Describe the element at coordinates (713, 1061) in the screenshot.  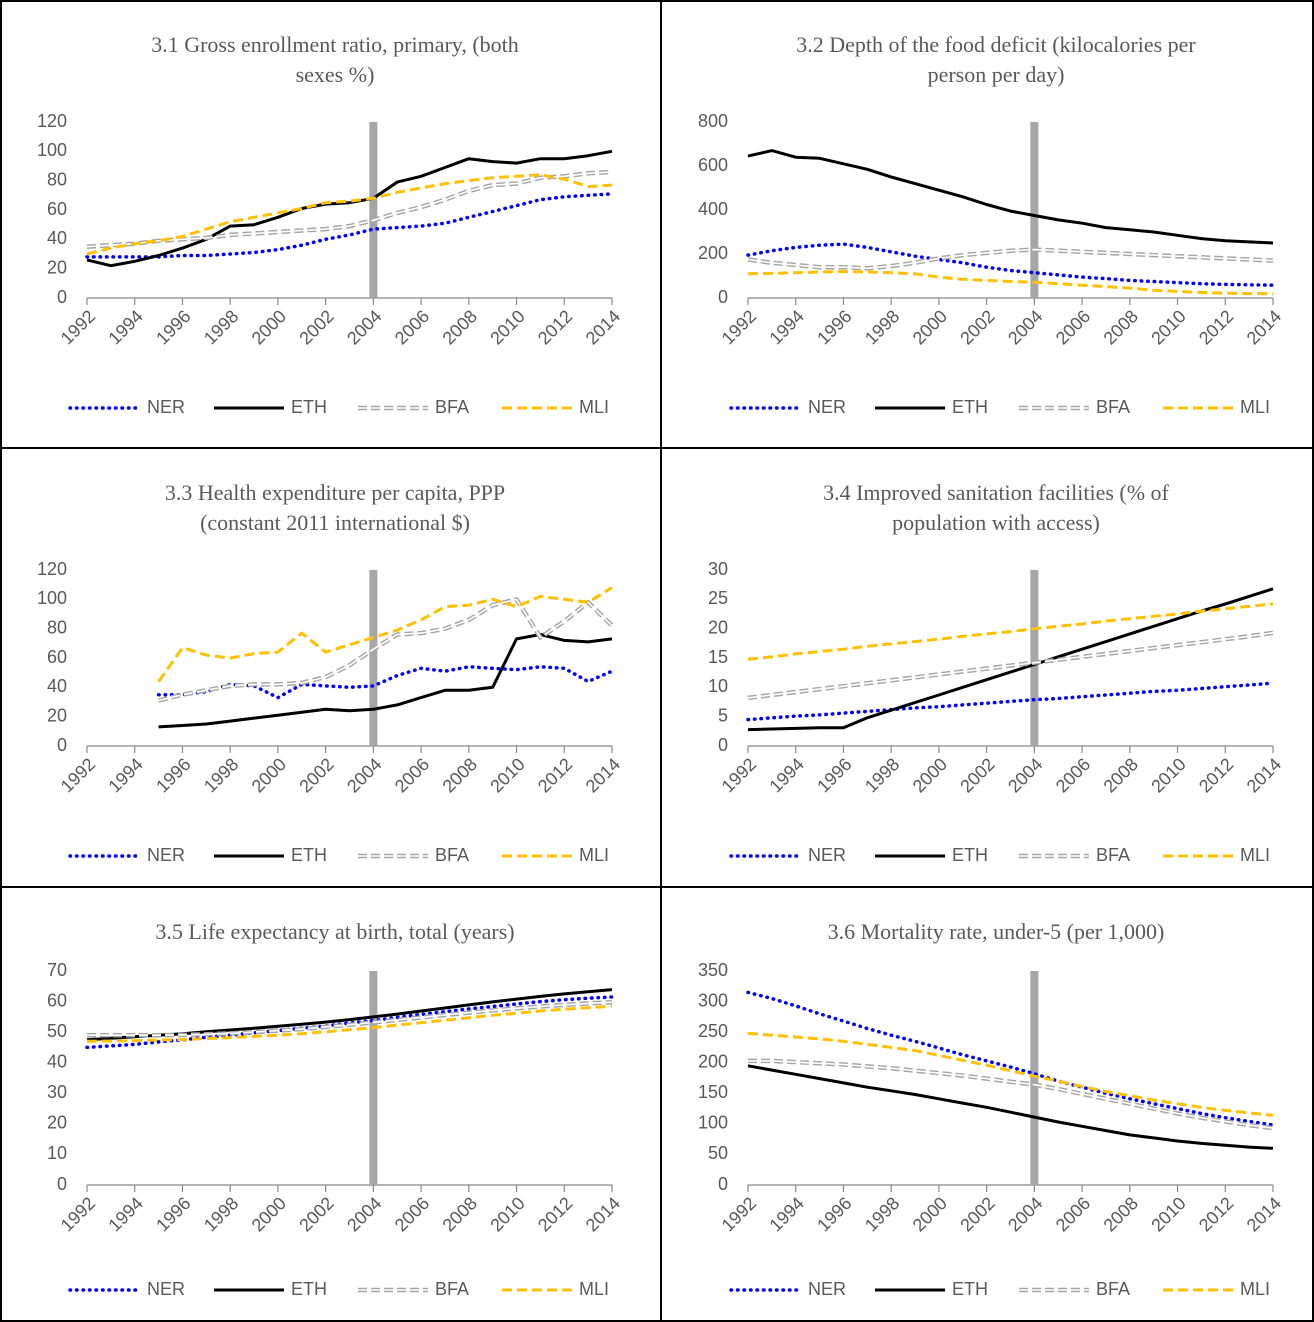
I see `y-tick-label: 200` at that location.